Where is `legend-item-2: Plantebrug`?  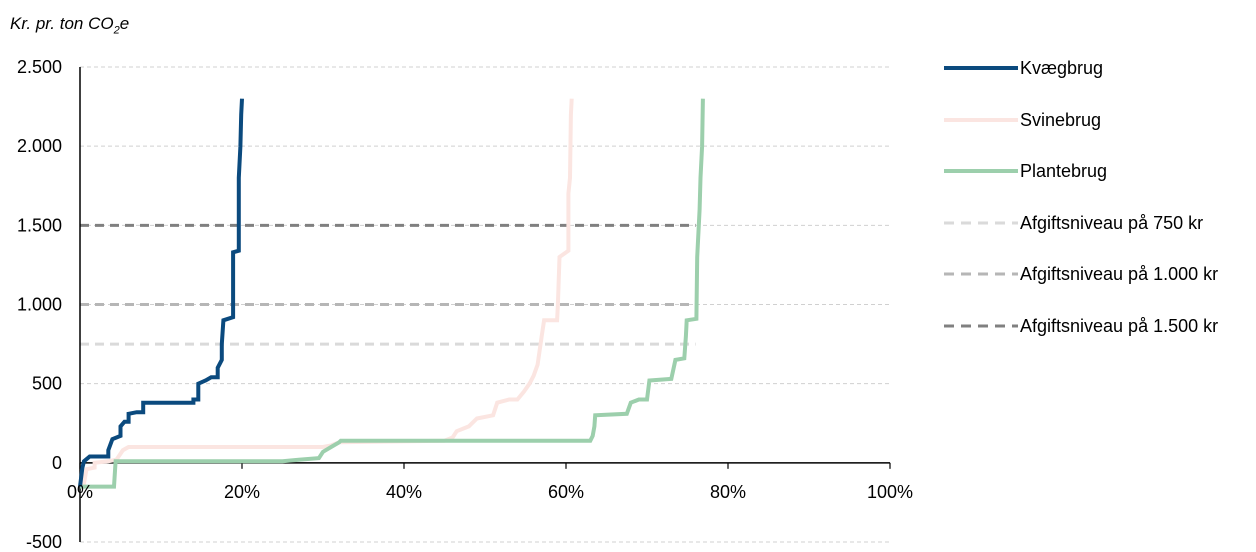 legend-item-2: Plantebrug is located at coordinates (1099, 181).